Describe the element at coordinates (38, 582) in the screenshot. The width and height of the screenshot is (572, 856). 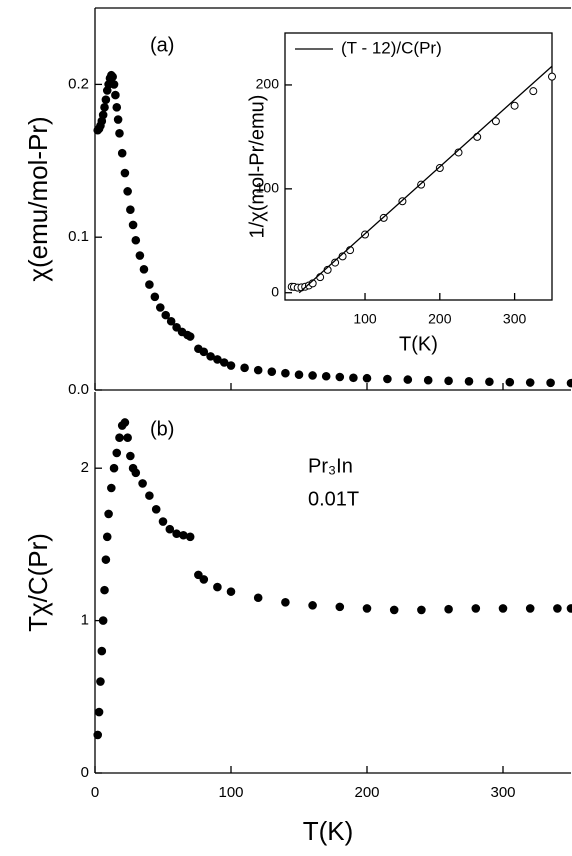
I see `y-axis-title: Tχ/C(Pr)` at that location.